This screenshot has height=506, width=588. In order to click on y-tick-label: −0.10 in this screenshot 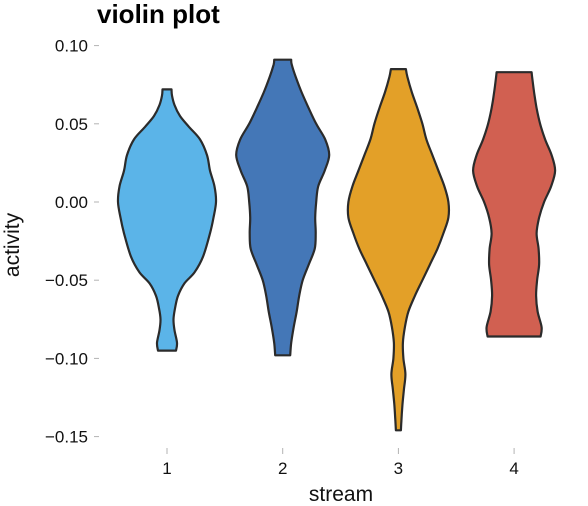, I will do `click(66, 358)`.